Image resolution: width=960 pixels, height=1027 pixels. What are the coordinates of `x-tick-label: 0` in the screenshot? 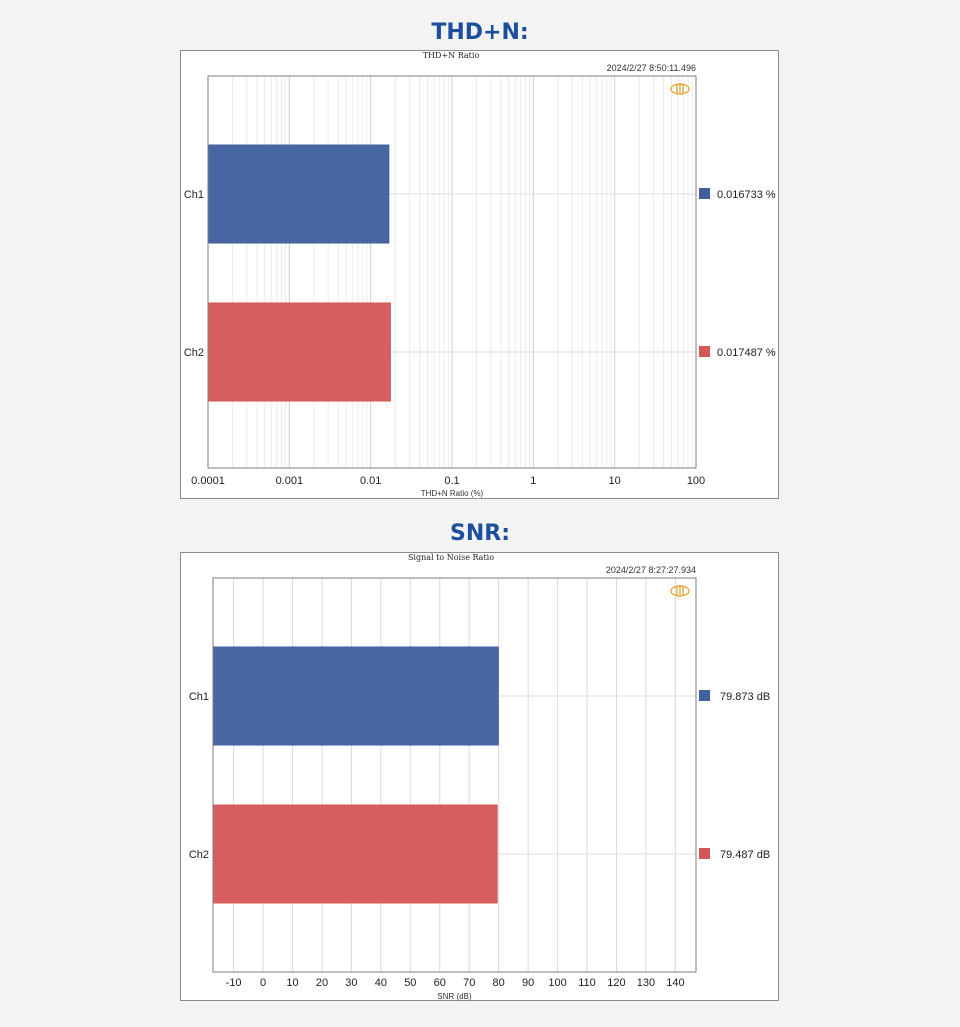 It's located at (263, 983).